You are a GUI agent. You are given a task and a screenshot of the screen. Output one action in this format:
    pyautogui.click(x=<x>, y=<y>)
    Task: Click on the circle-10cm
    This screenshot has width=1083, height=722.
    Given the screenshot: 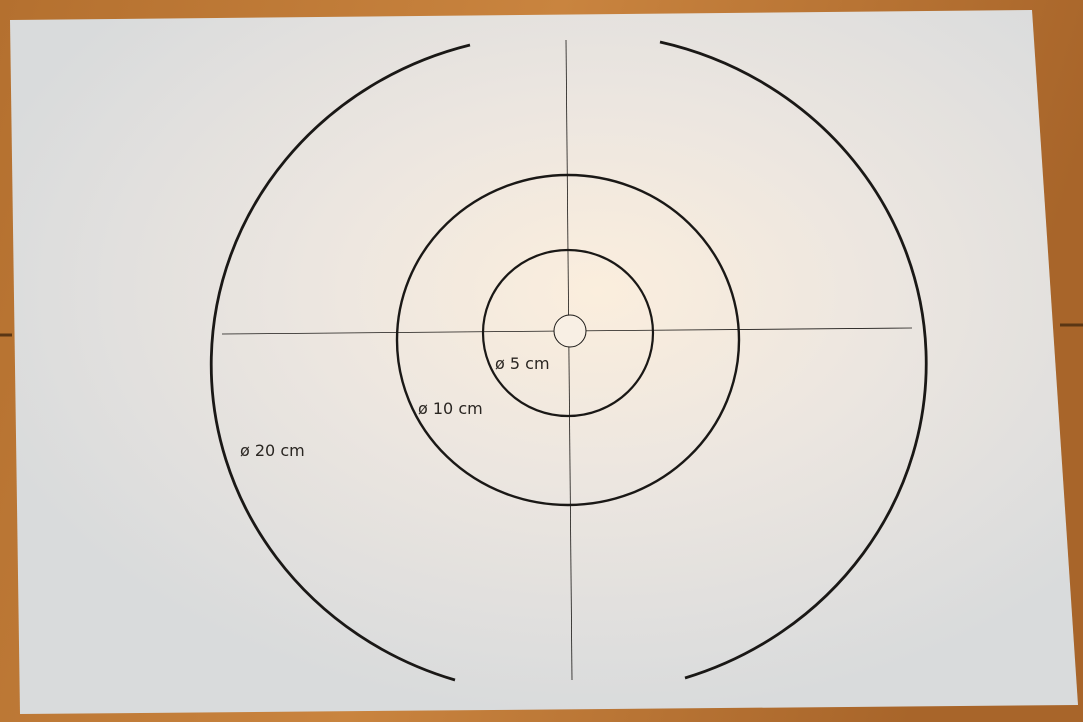 What is the action you would take?
    pyautogui.click(x=568, y=340)
    